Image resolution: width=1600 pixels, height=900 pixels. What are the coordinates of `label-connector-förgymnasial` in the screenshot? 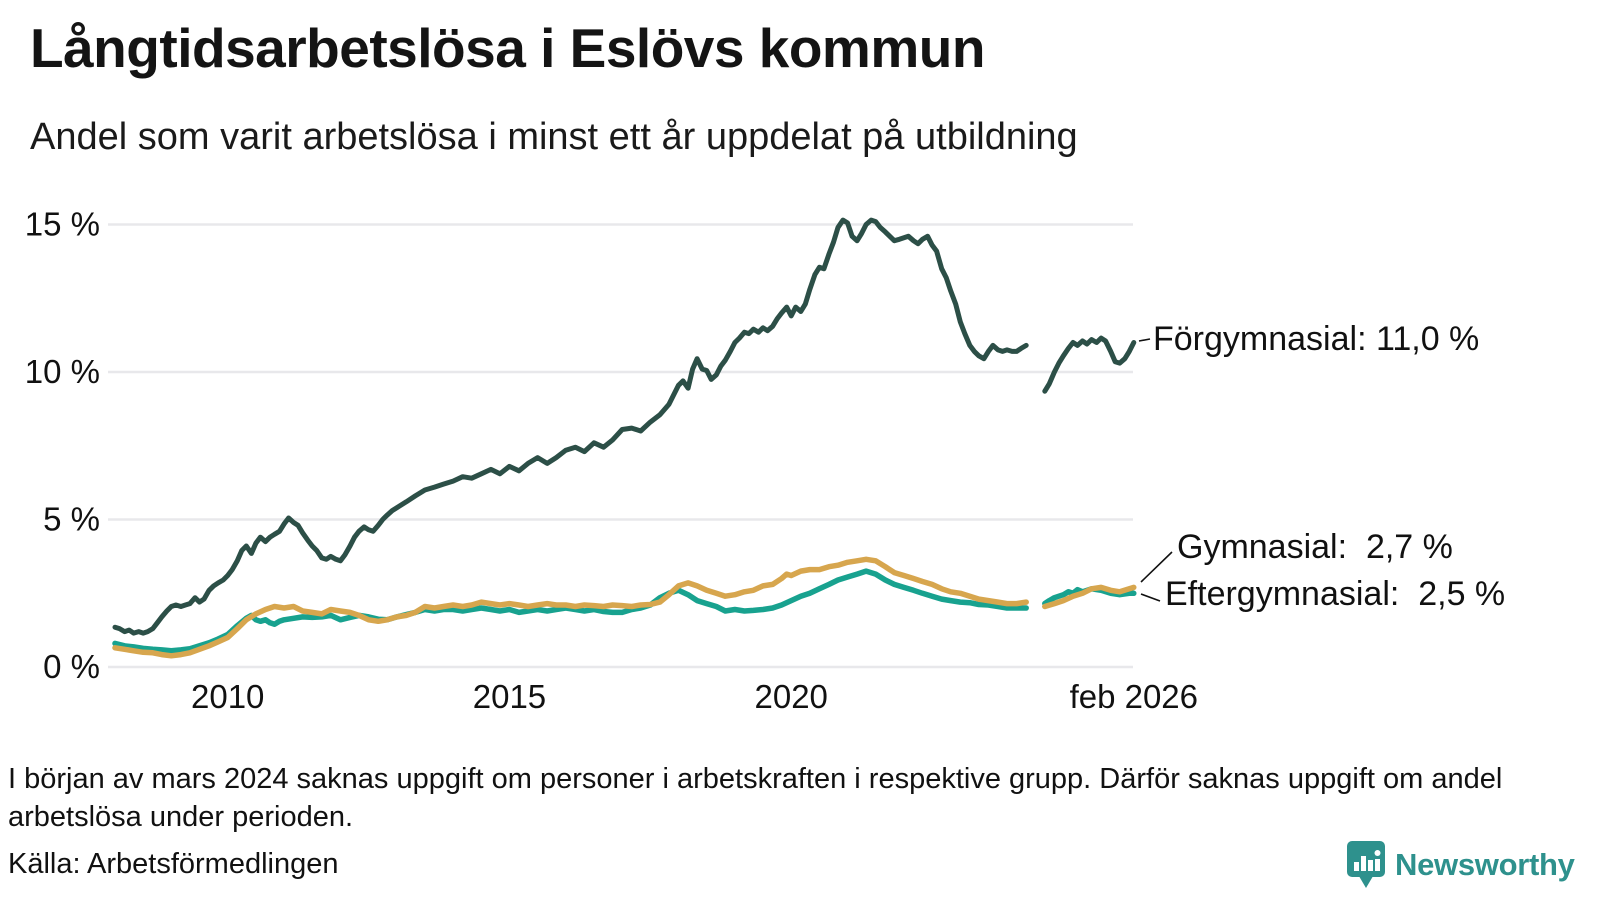 It's located at (1144, 340).